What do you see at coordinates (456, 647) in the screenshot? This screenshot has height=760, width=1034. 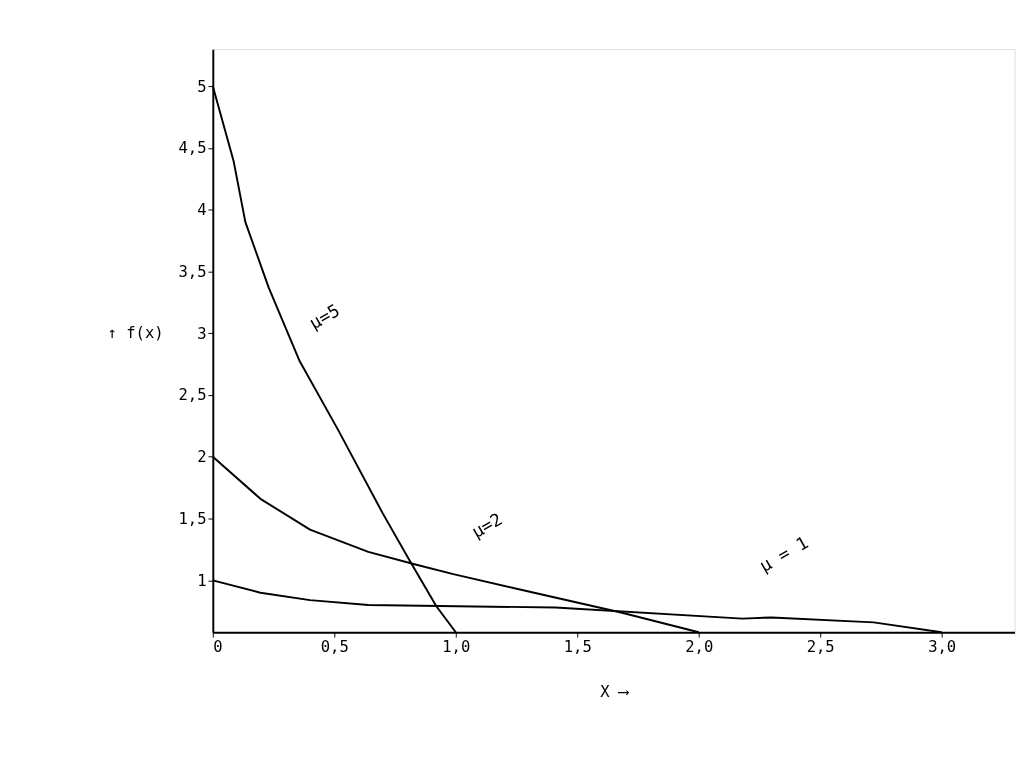 I see `x-tick-label: 1,0` at bounding box center [456, 647].